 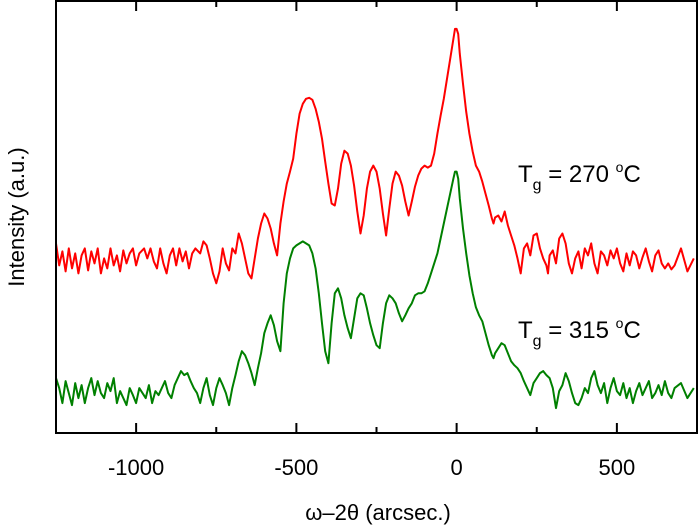 I want to click on x-tick-label: -500, so click(x=296, y=467).